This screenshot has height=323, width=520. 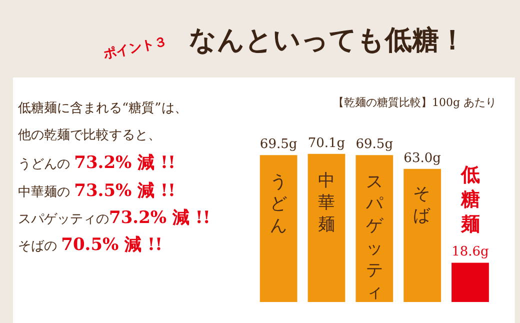 I want to click on data-label: 70.1g, so click(x=327, y=143).